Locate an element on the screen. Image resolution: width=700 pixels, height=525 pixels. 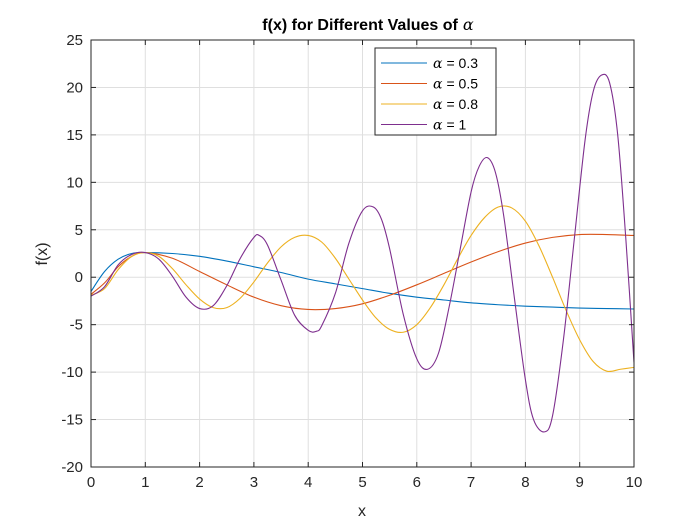
legend: α = 0.3α = 0.5α = 0.8α = 1 is located at coordinates (435, 91).